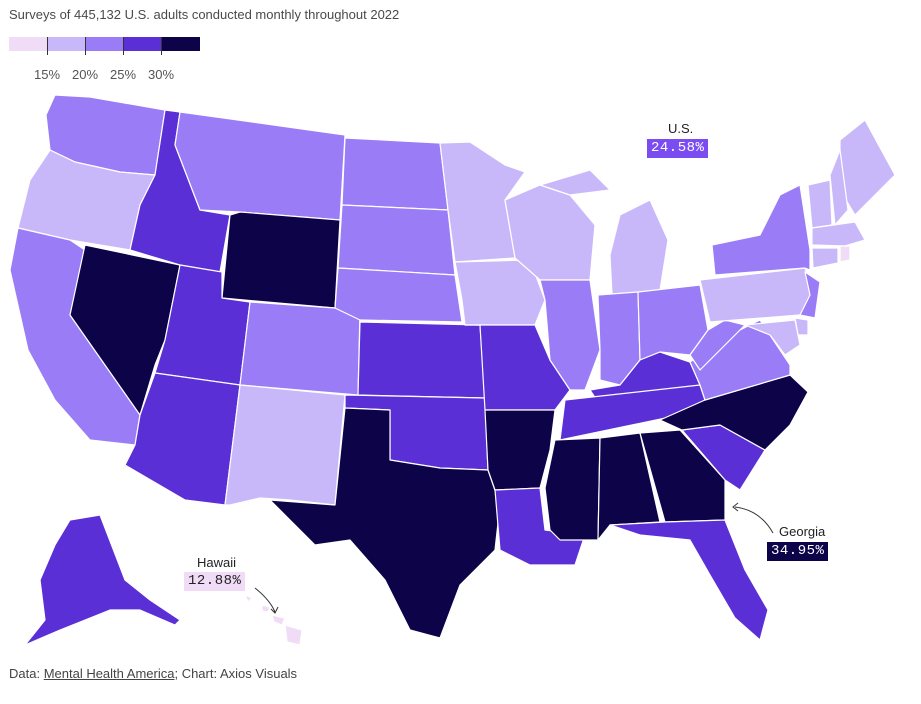  Describe the element at coordinates (520, 450) in the screenshot. I see `state-AR` at that location.